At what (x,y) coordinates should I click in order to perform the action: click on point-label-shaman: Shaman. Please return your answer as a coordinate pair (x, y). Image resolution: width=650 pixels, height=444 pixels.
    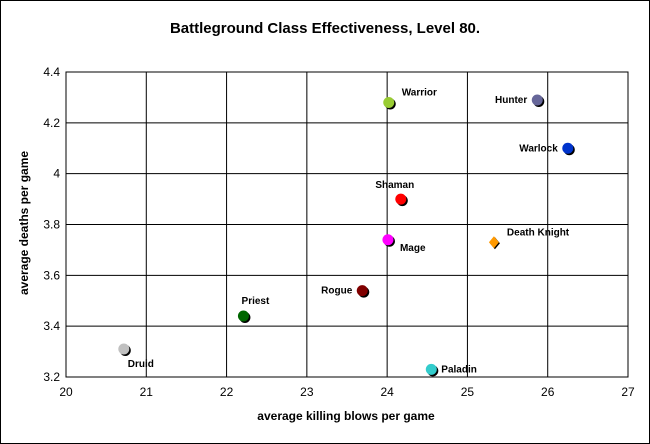
    Looking at the image, I should click on (394, 185).